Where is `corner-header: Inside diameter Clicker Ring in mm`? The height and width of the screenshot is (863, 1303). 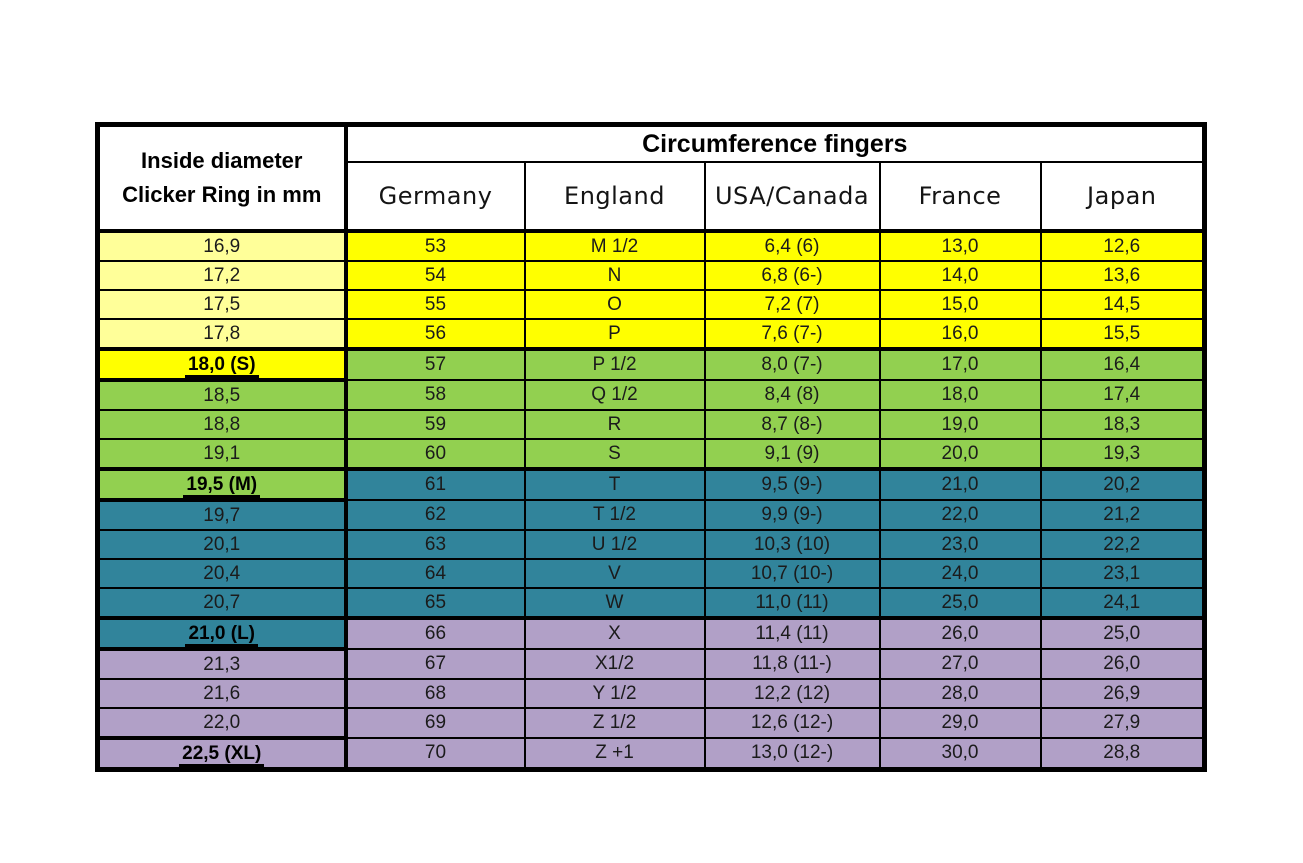 corner-header: Inside diameter Clicker Ring in mm is located at coordinates (222, 178).